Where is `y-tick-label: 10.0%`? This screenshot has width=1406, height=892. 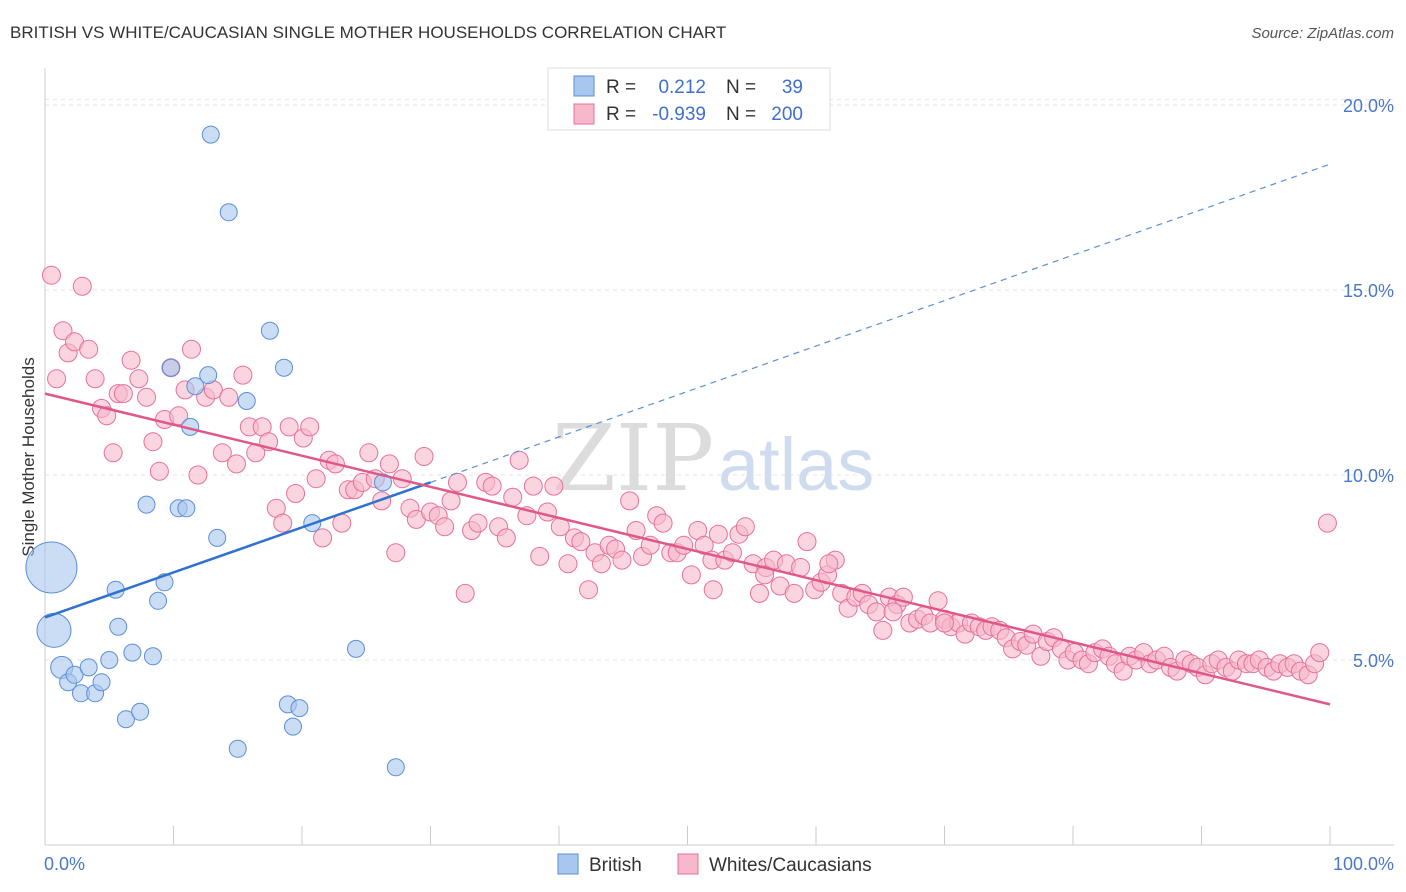
y-tick-label: 10.0% is located at coordinates (1368, 476).